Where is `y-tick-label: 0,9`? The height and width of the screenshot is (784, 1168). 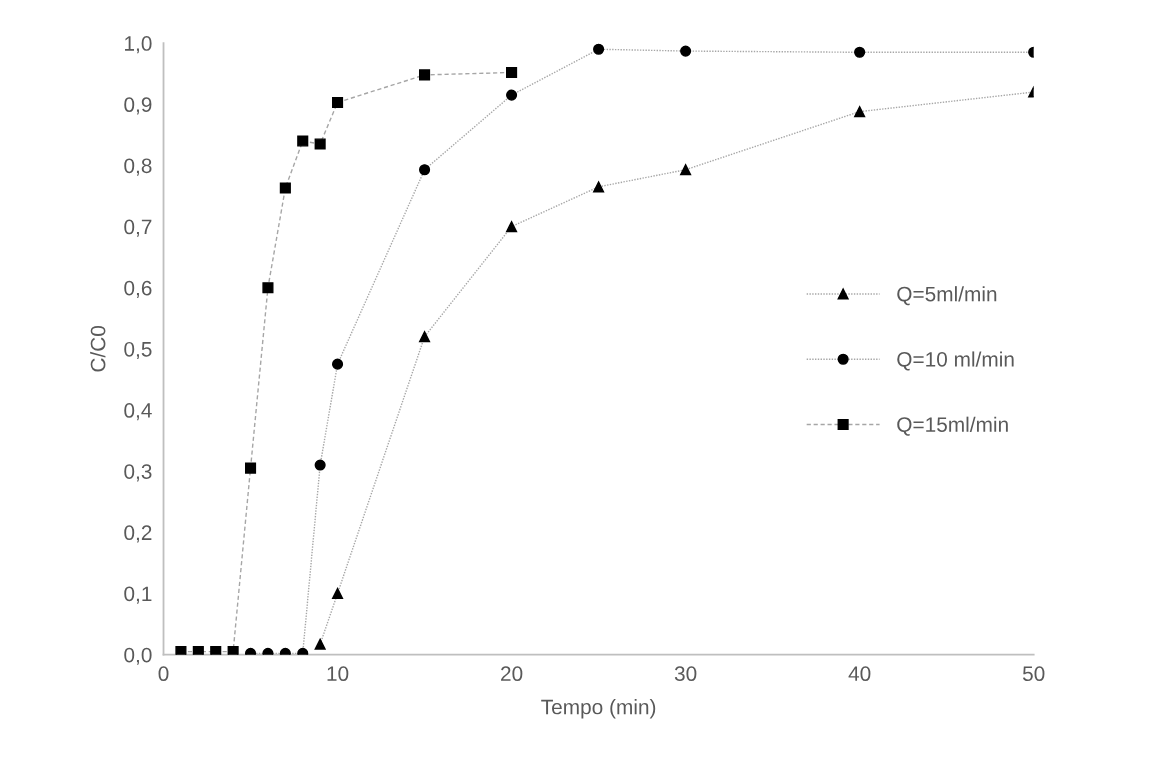 y-tick-label: 0,9 is located at coordinates (138, 106).